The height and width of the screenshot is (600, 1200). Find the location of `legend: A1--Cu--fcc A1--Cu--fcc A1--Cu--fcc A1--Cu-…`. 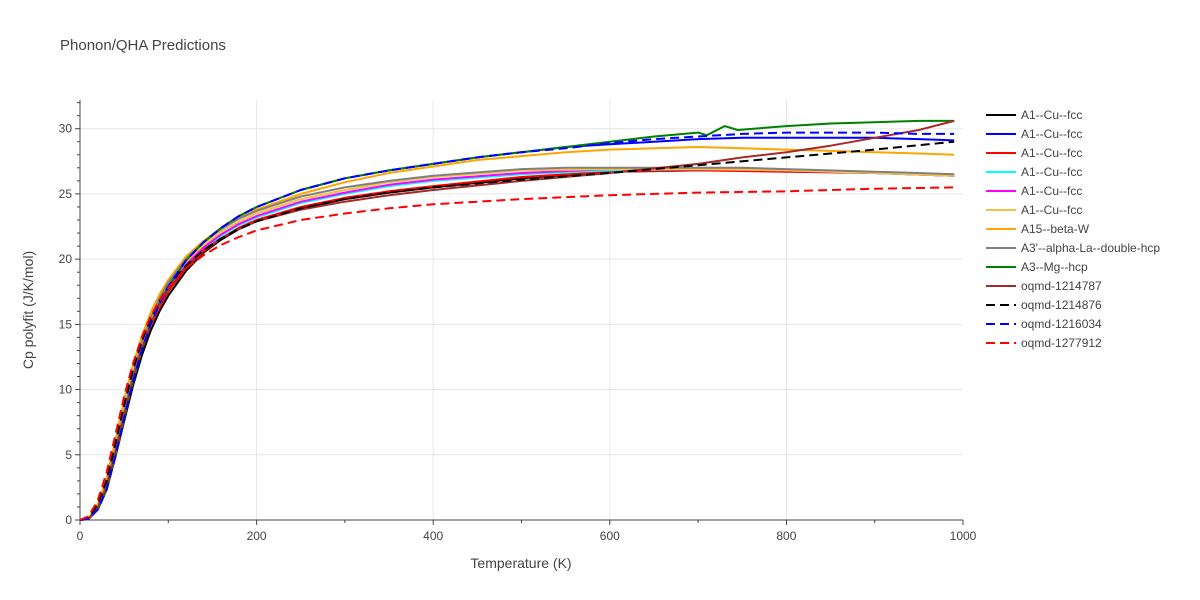

legend: A1--Cu--fcc A1--Cu--fcc A1--Cu--fcc A1--Cu-… is located at coordinates (1073, 229).